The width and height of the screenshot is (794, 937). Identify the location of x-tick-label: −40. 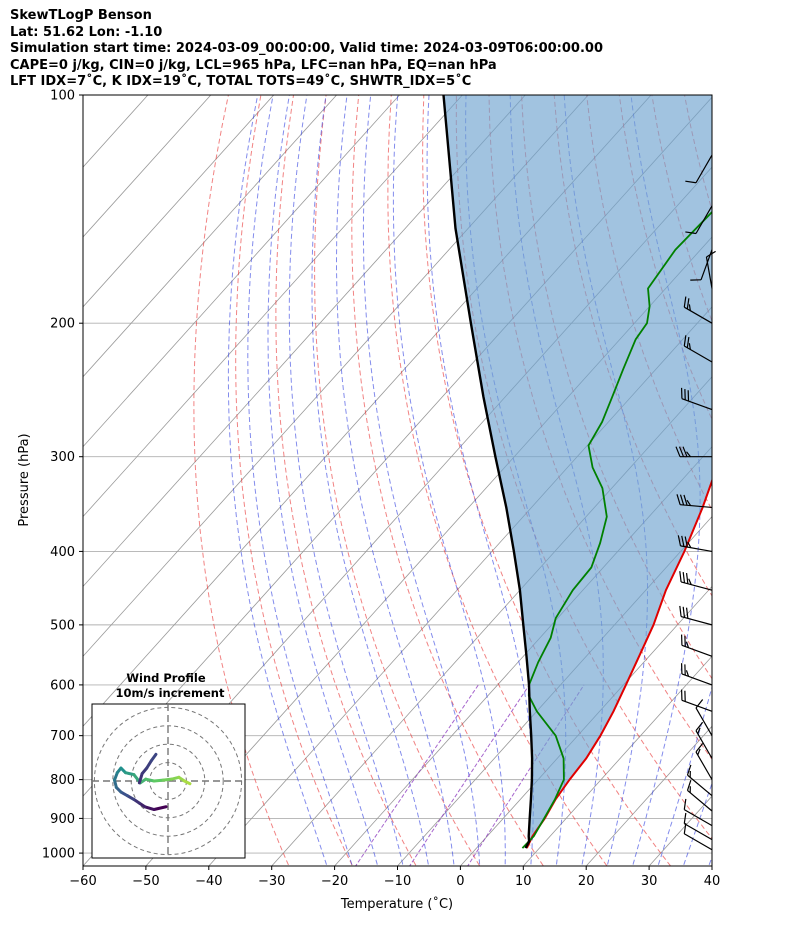
(208, 881).